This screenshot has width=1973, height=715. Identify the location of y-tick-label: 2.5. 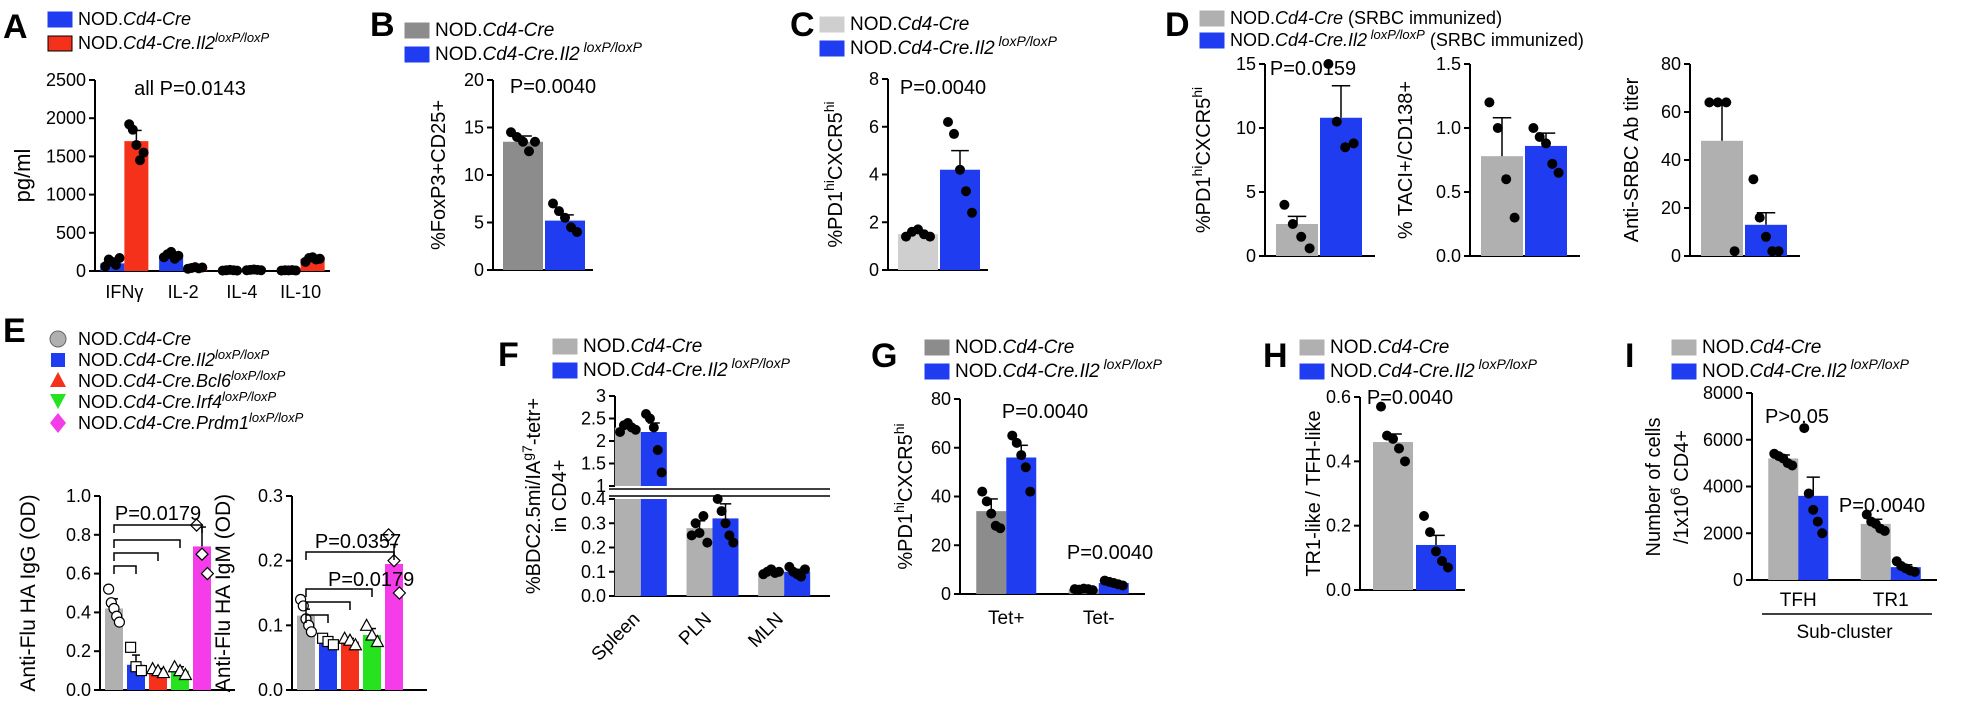
(593, 419).